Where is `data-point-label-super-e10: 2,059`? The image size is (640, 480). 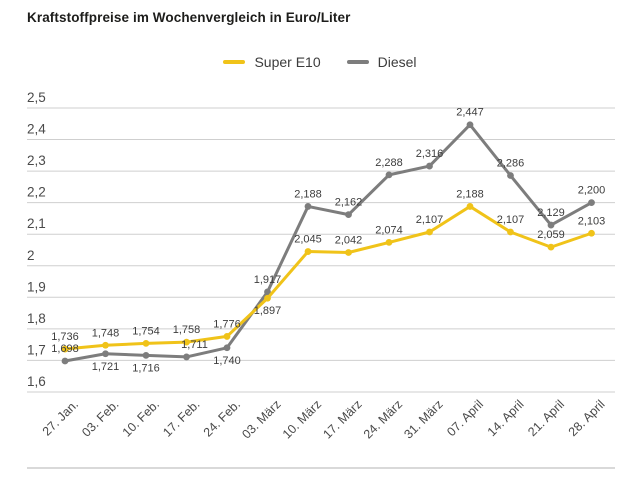 data-point-label-super-e10: 2,059 is located at coordinates (551, 235).